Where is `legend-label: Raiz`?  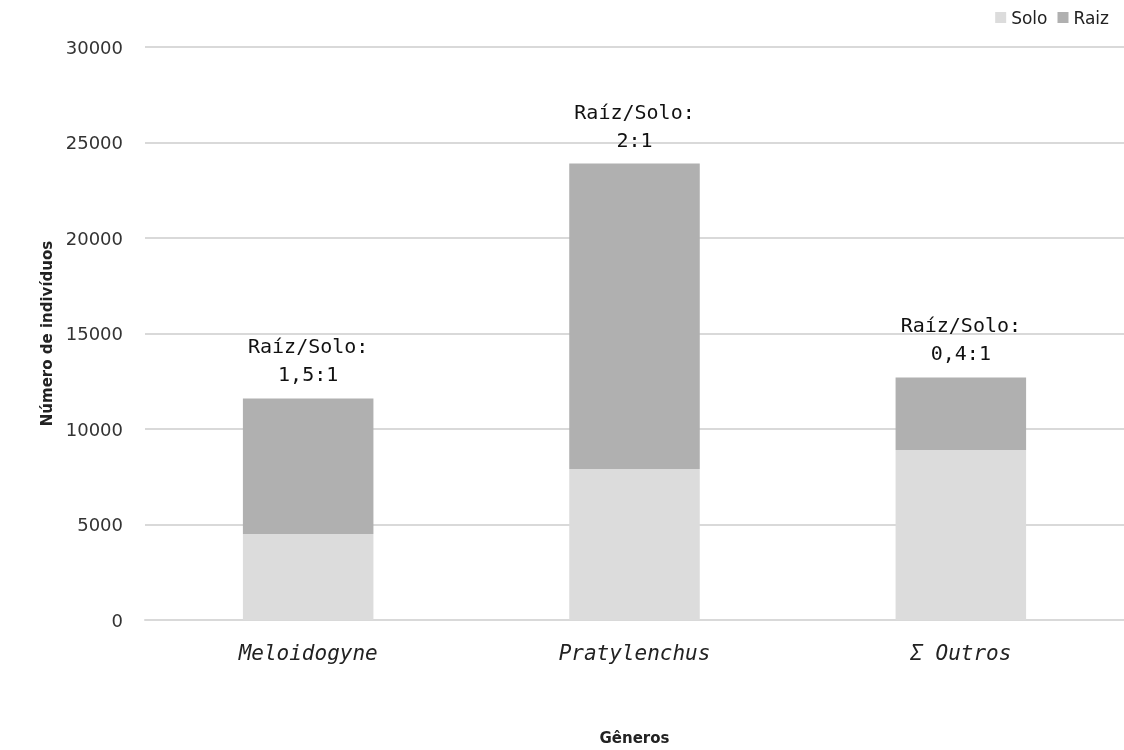
legend-label: Raiz is located at coordinates (1091, 17).